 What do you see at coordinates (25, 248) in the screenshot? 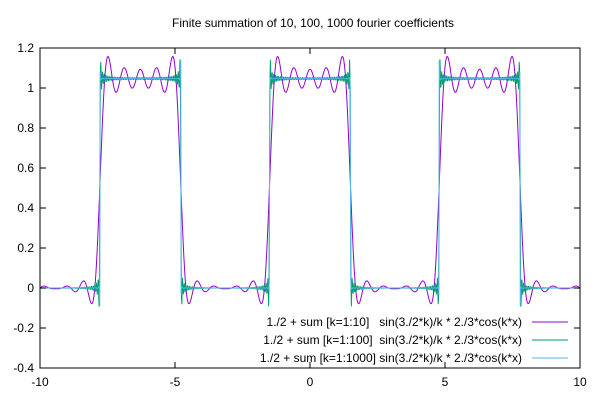
I see `y-tick-label: 0.2` at bounding box center [25, 248].